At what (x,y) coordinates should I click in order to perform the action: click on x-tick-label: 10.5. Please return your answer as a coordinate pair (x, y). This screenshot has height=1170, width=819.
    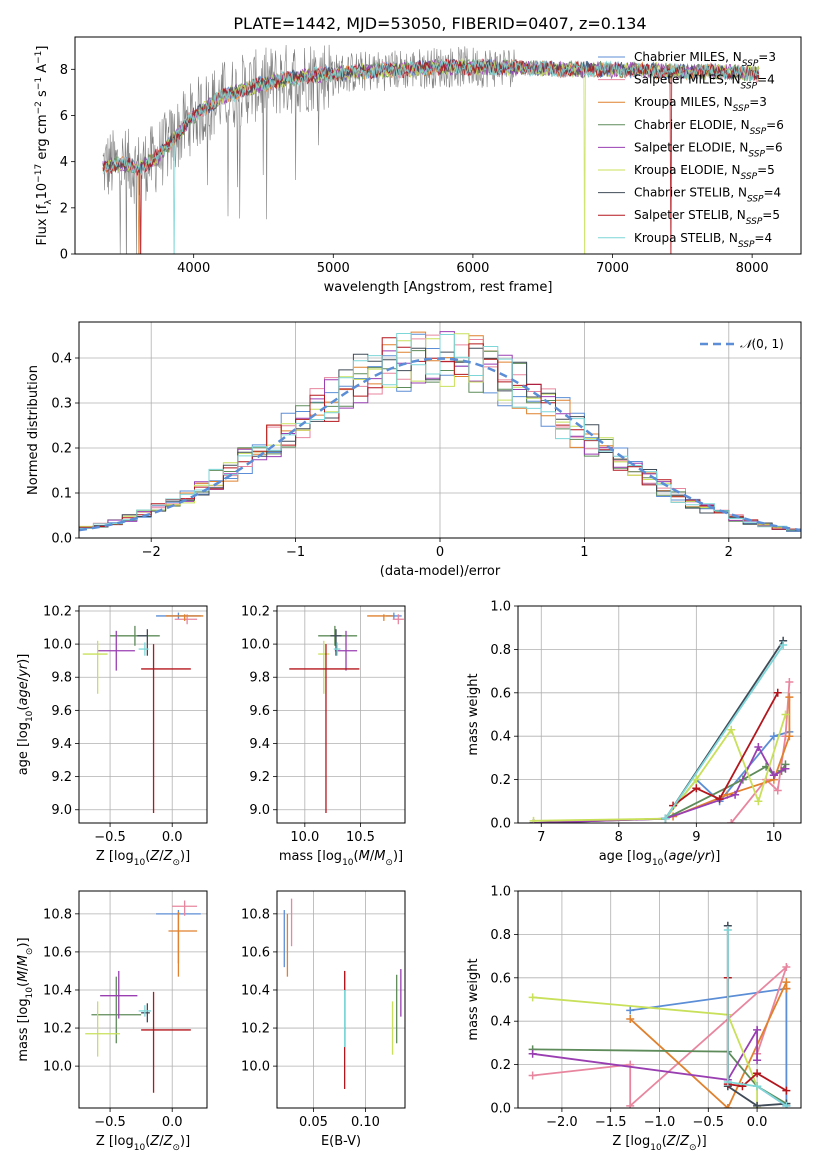
    Looking at the image, I should click on (360, 837).